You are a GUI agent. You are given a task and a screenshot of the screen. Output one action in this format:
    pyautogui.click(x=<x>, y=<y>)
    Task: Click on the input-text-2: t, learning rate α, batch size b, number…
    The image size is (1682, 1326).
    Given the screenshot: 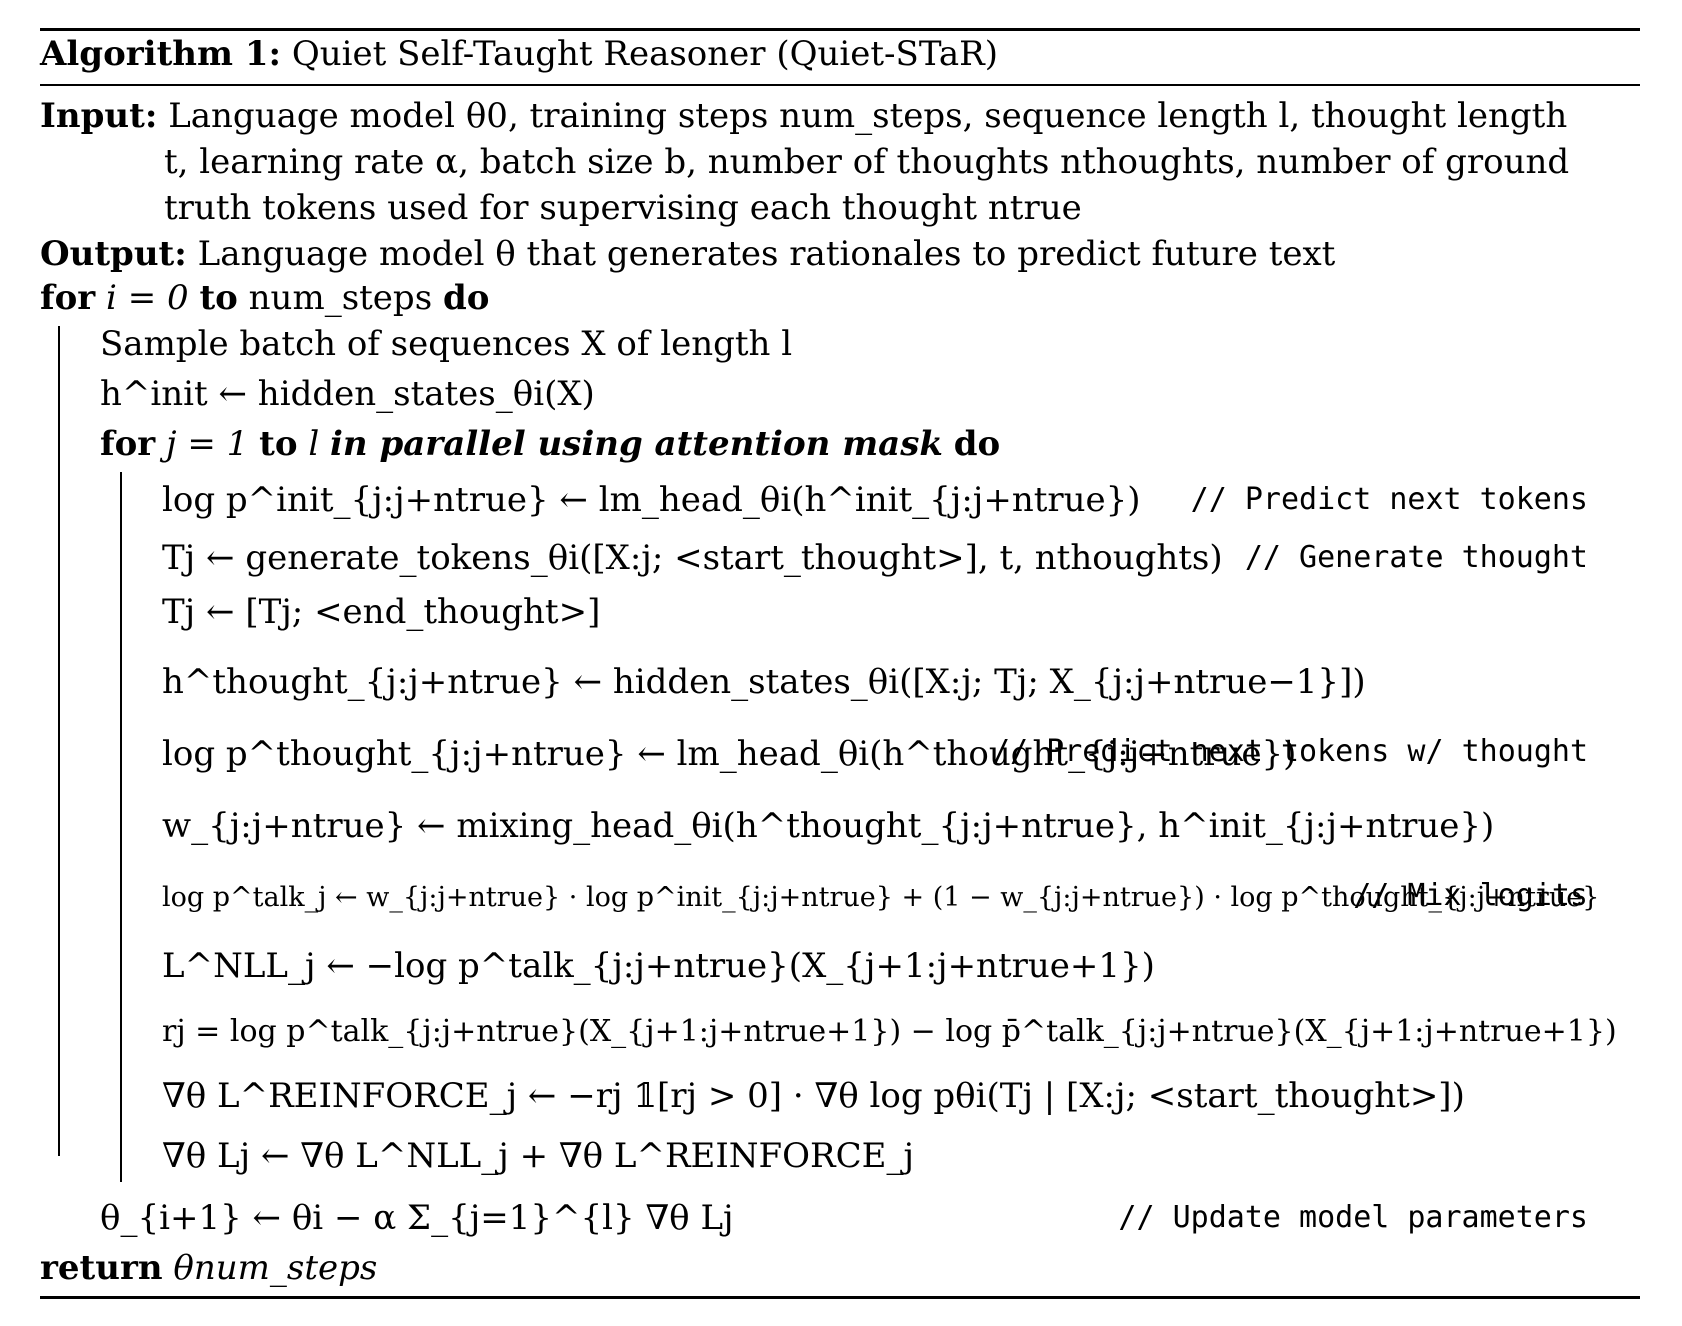 What is the action you would take?
    pyautogui.click(x=867, y=162)
    